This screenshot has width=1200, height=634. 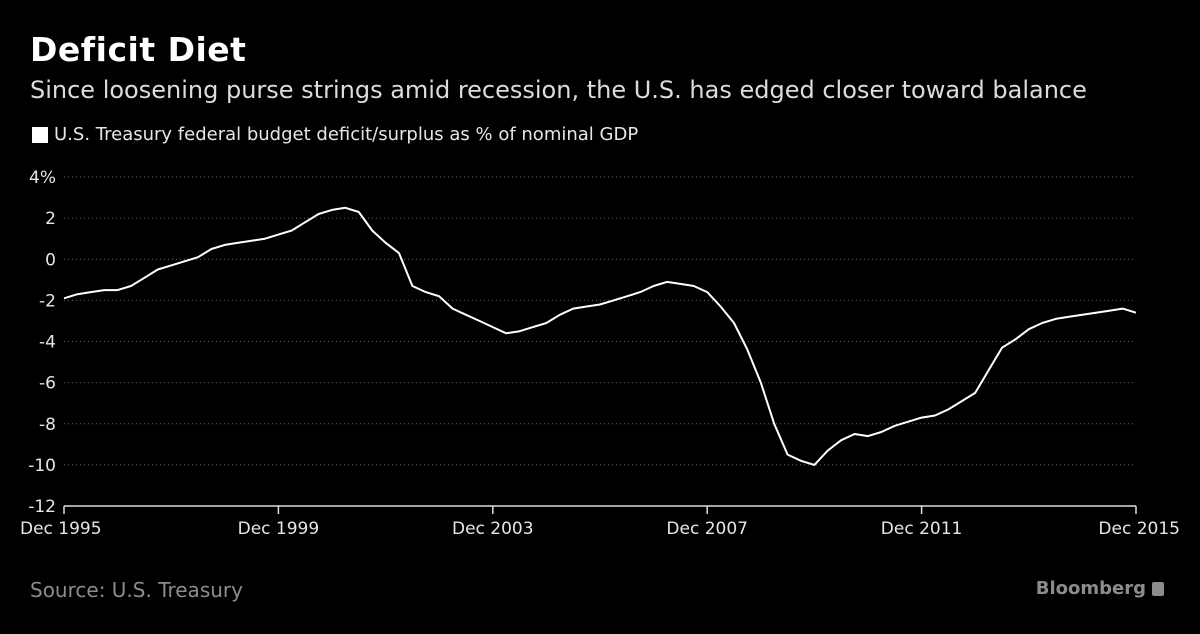 What do you see at coordinates (50, 260) in the screenshot?
I see `y-tick-label: 0` at bounding box center [50, 260].